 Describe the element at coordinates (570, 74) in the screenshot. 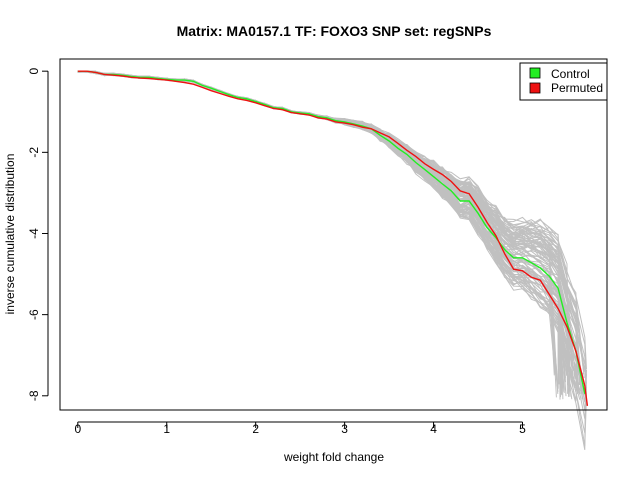

I see `legend-label-control: Control` at that location.